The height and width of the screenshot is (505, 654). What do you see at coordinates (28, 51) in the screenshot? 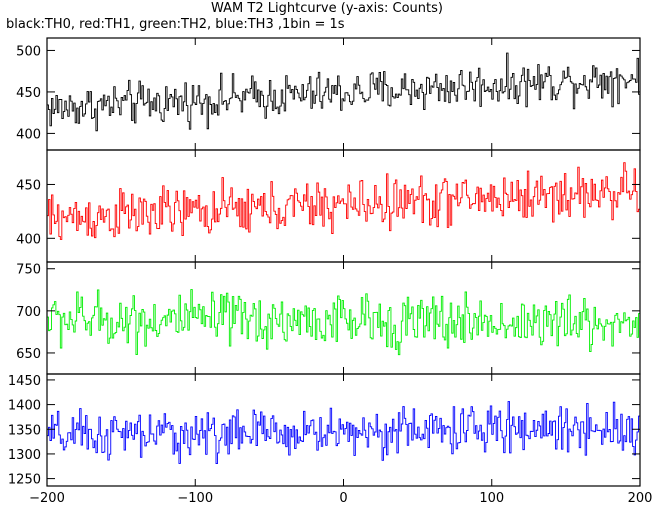
I see `y-tick-label-th0: 500` at bounding box center [28, 51].